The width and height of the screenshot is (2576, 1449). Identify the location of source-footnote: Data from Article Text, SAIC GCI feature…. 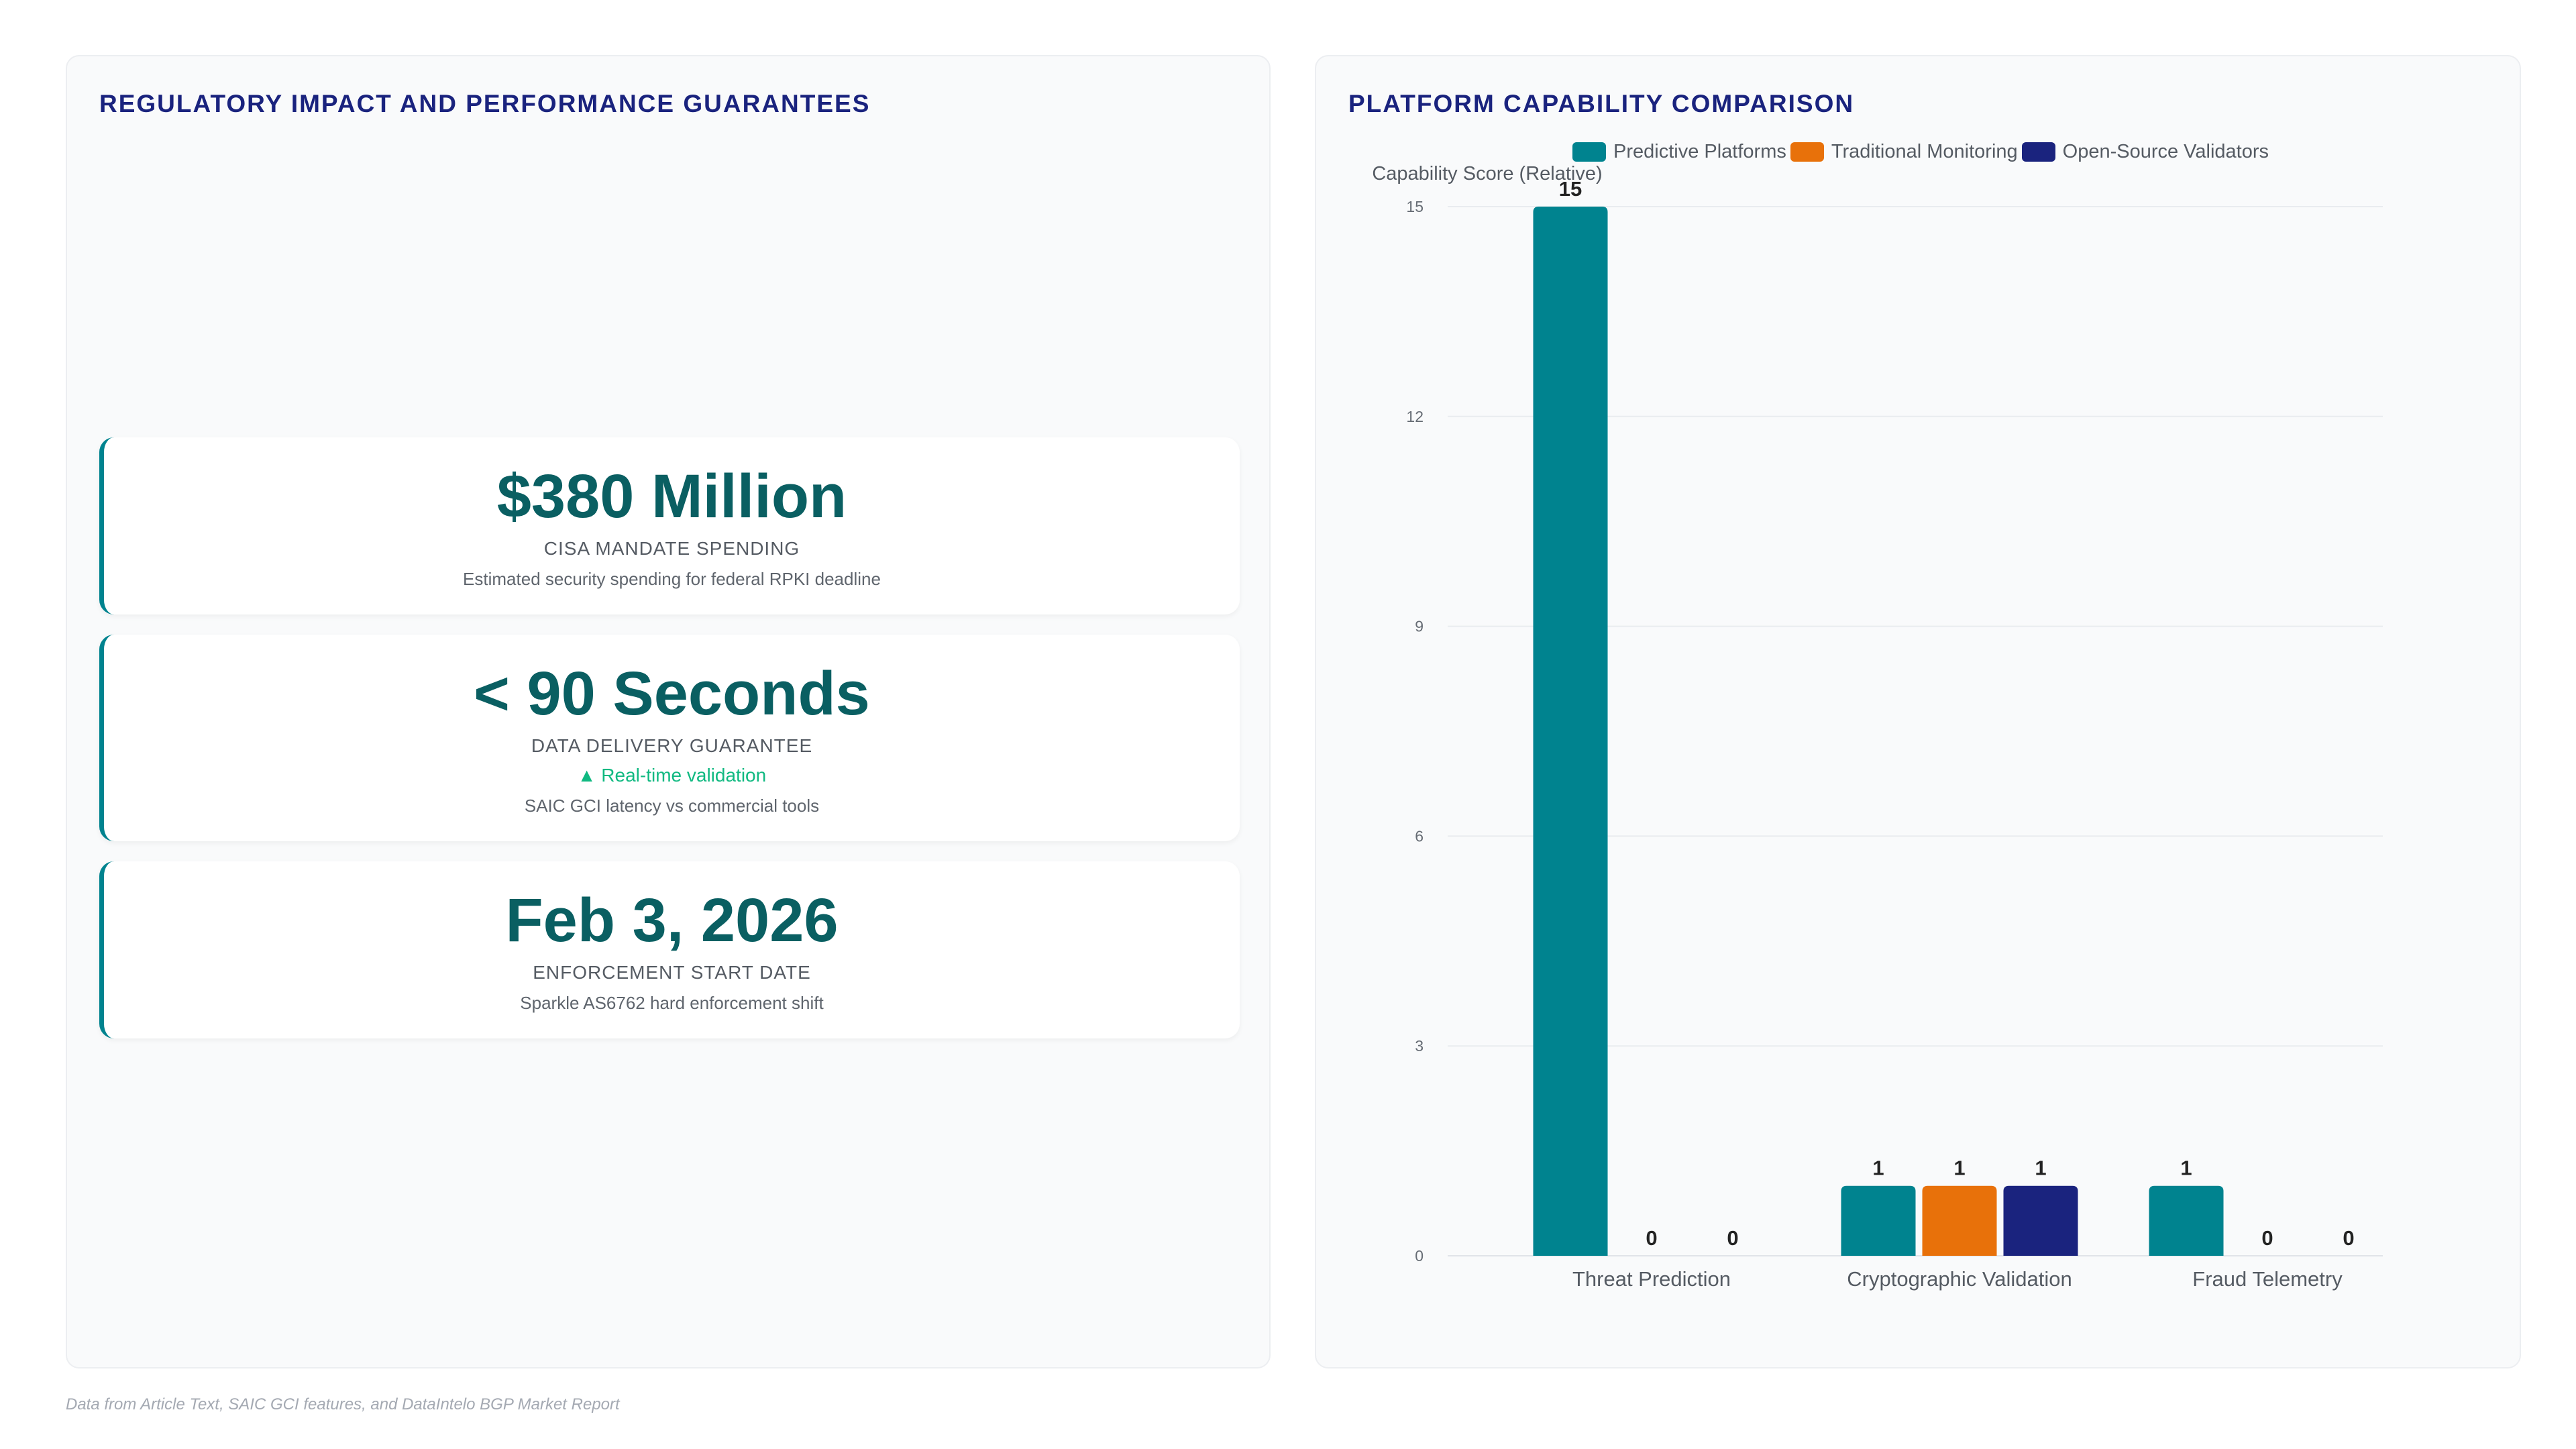
(343, 1404).